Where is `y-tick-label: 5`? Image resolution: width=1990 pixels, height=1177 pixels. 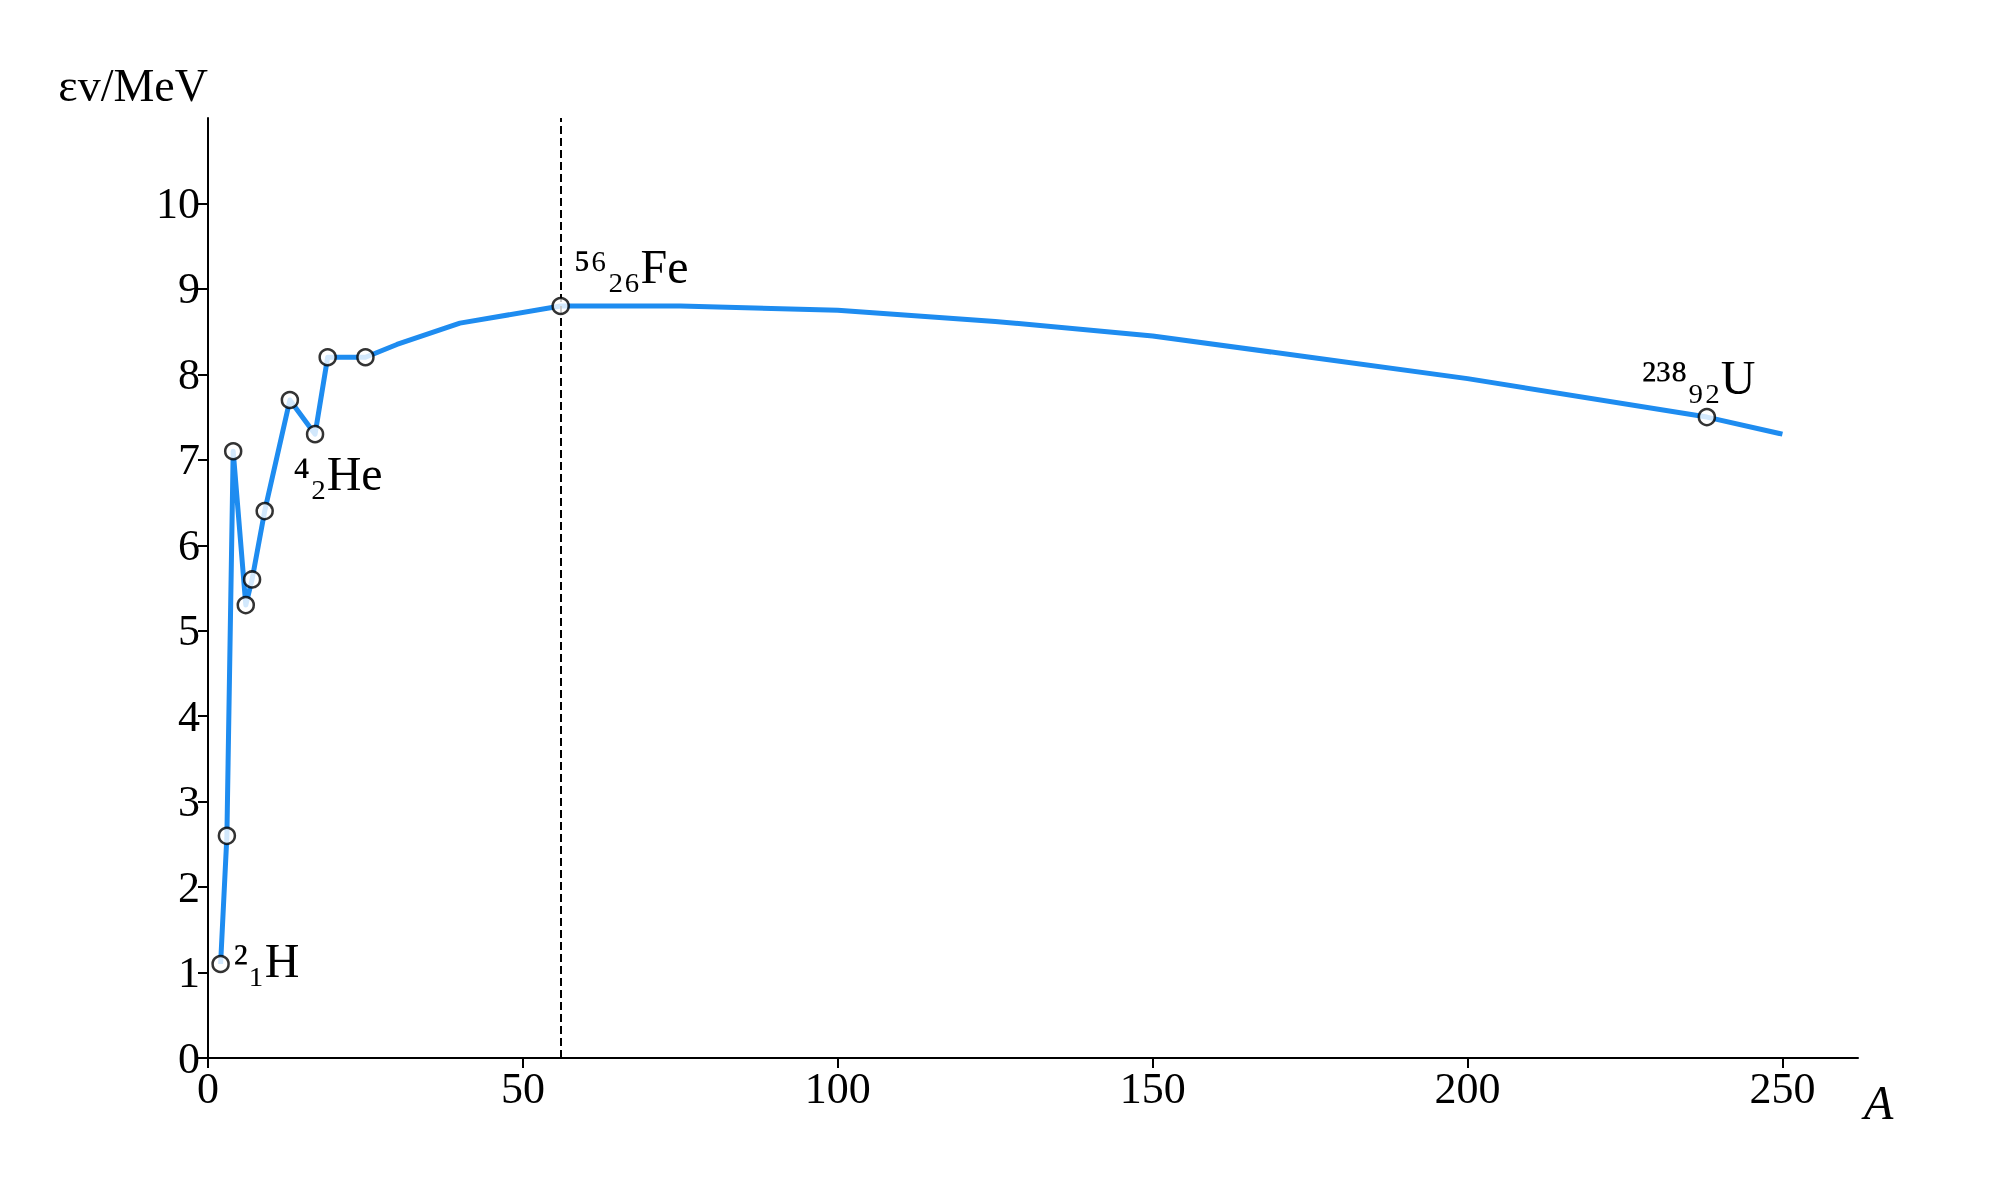
y-tick-label: 5 is located at coordinates (189, 631).